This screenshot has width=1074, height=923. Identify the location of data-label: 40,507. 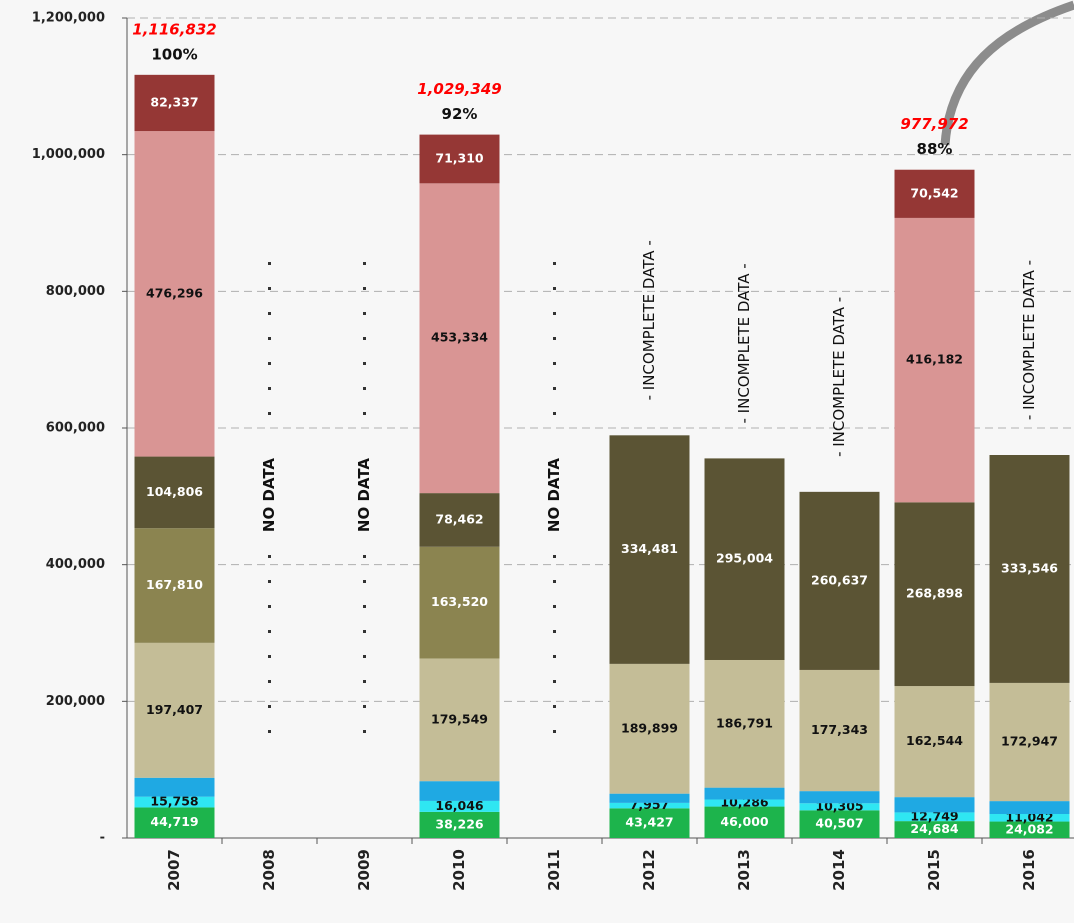
(839, 823).